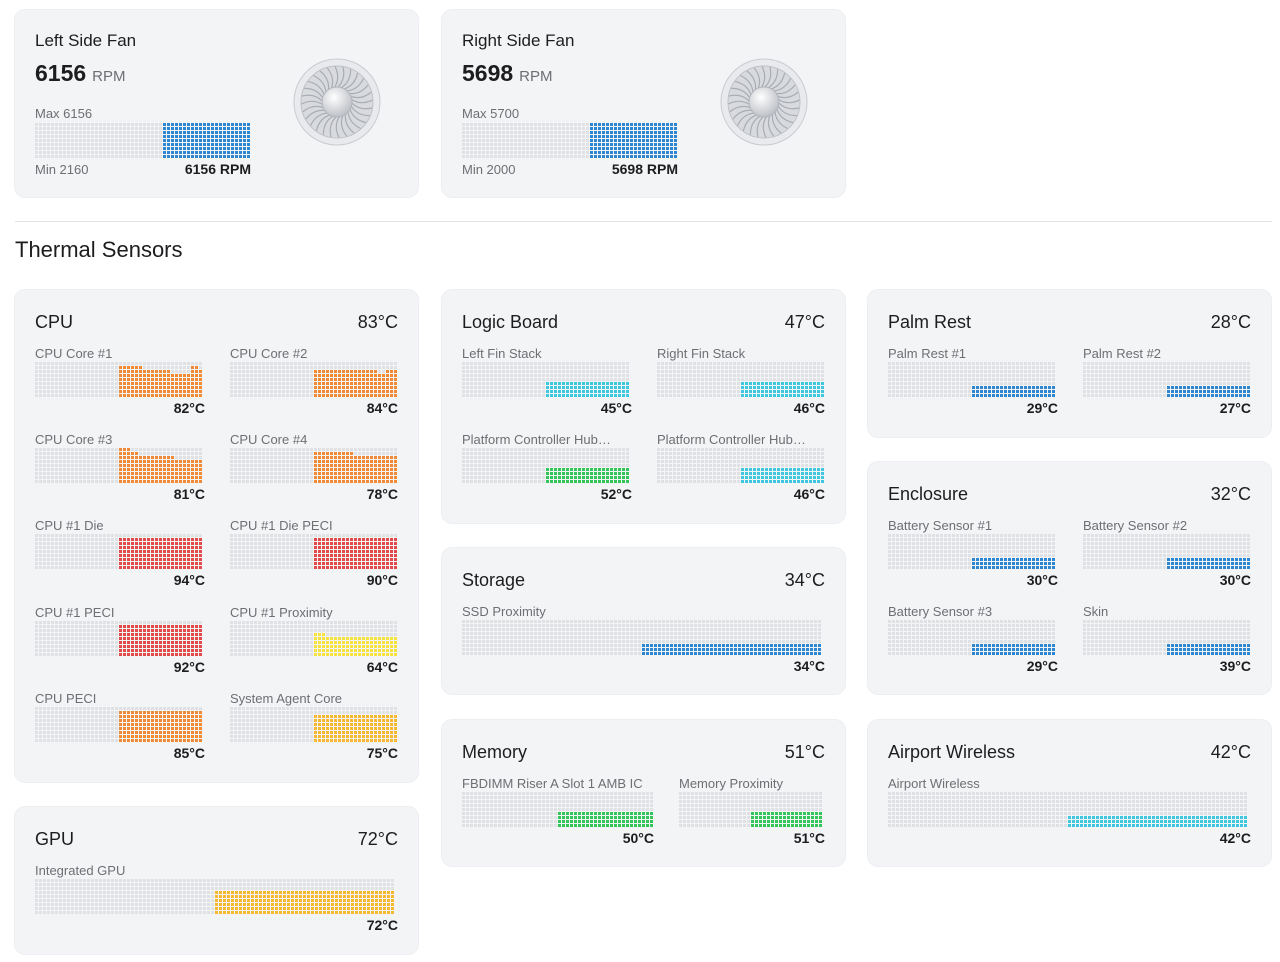  What do you see at coordinates (1230, 322) in the screenshot?
I see `group-temperature: 28°C` at bounding box center [1230, 322].